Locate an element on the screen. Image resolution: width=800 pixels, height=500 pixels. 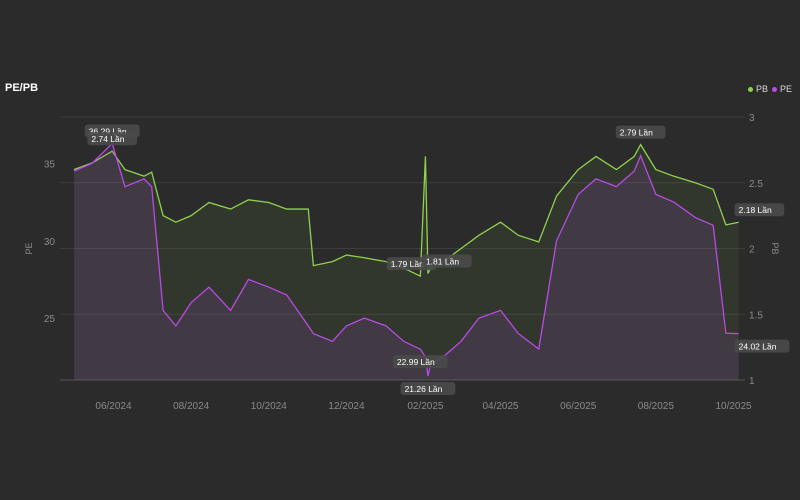
legend-item-pb: PB is located at coordinates (757, 89).